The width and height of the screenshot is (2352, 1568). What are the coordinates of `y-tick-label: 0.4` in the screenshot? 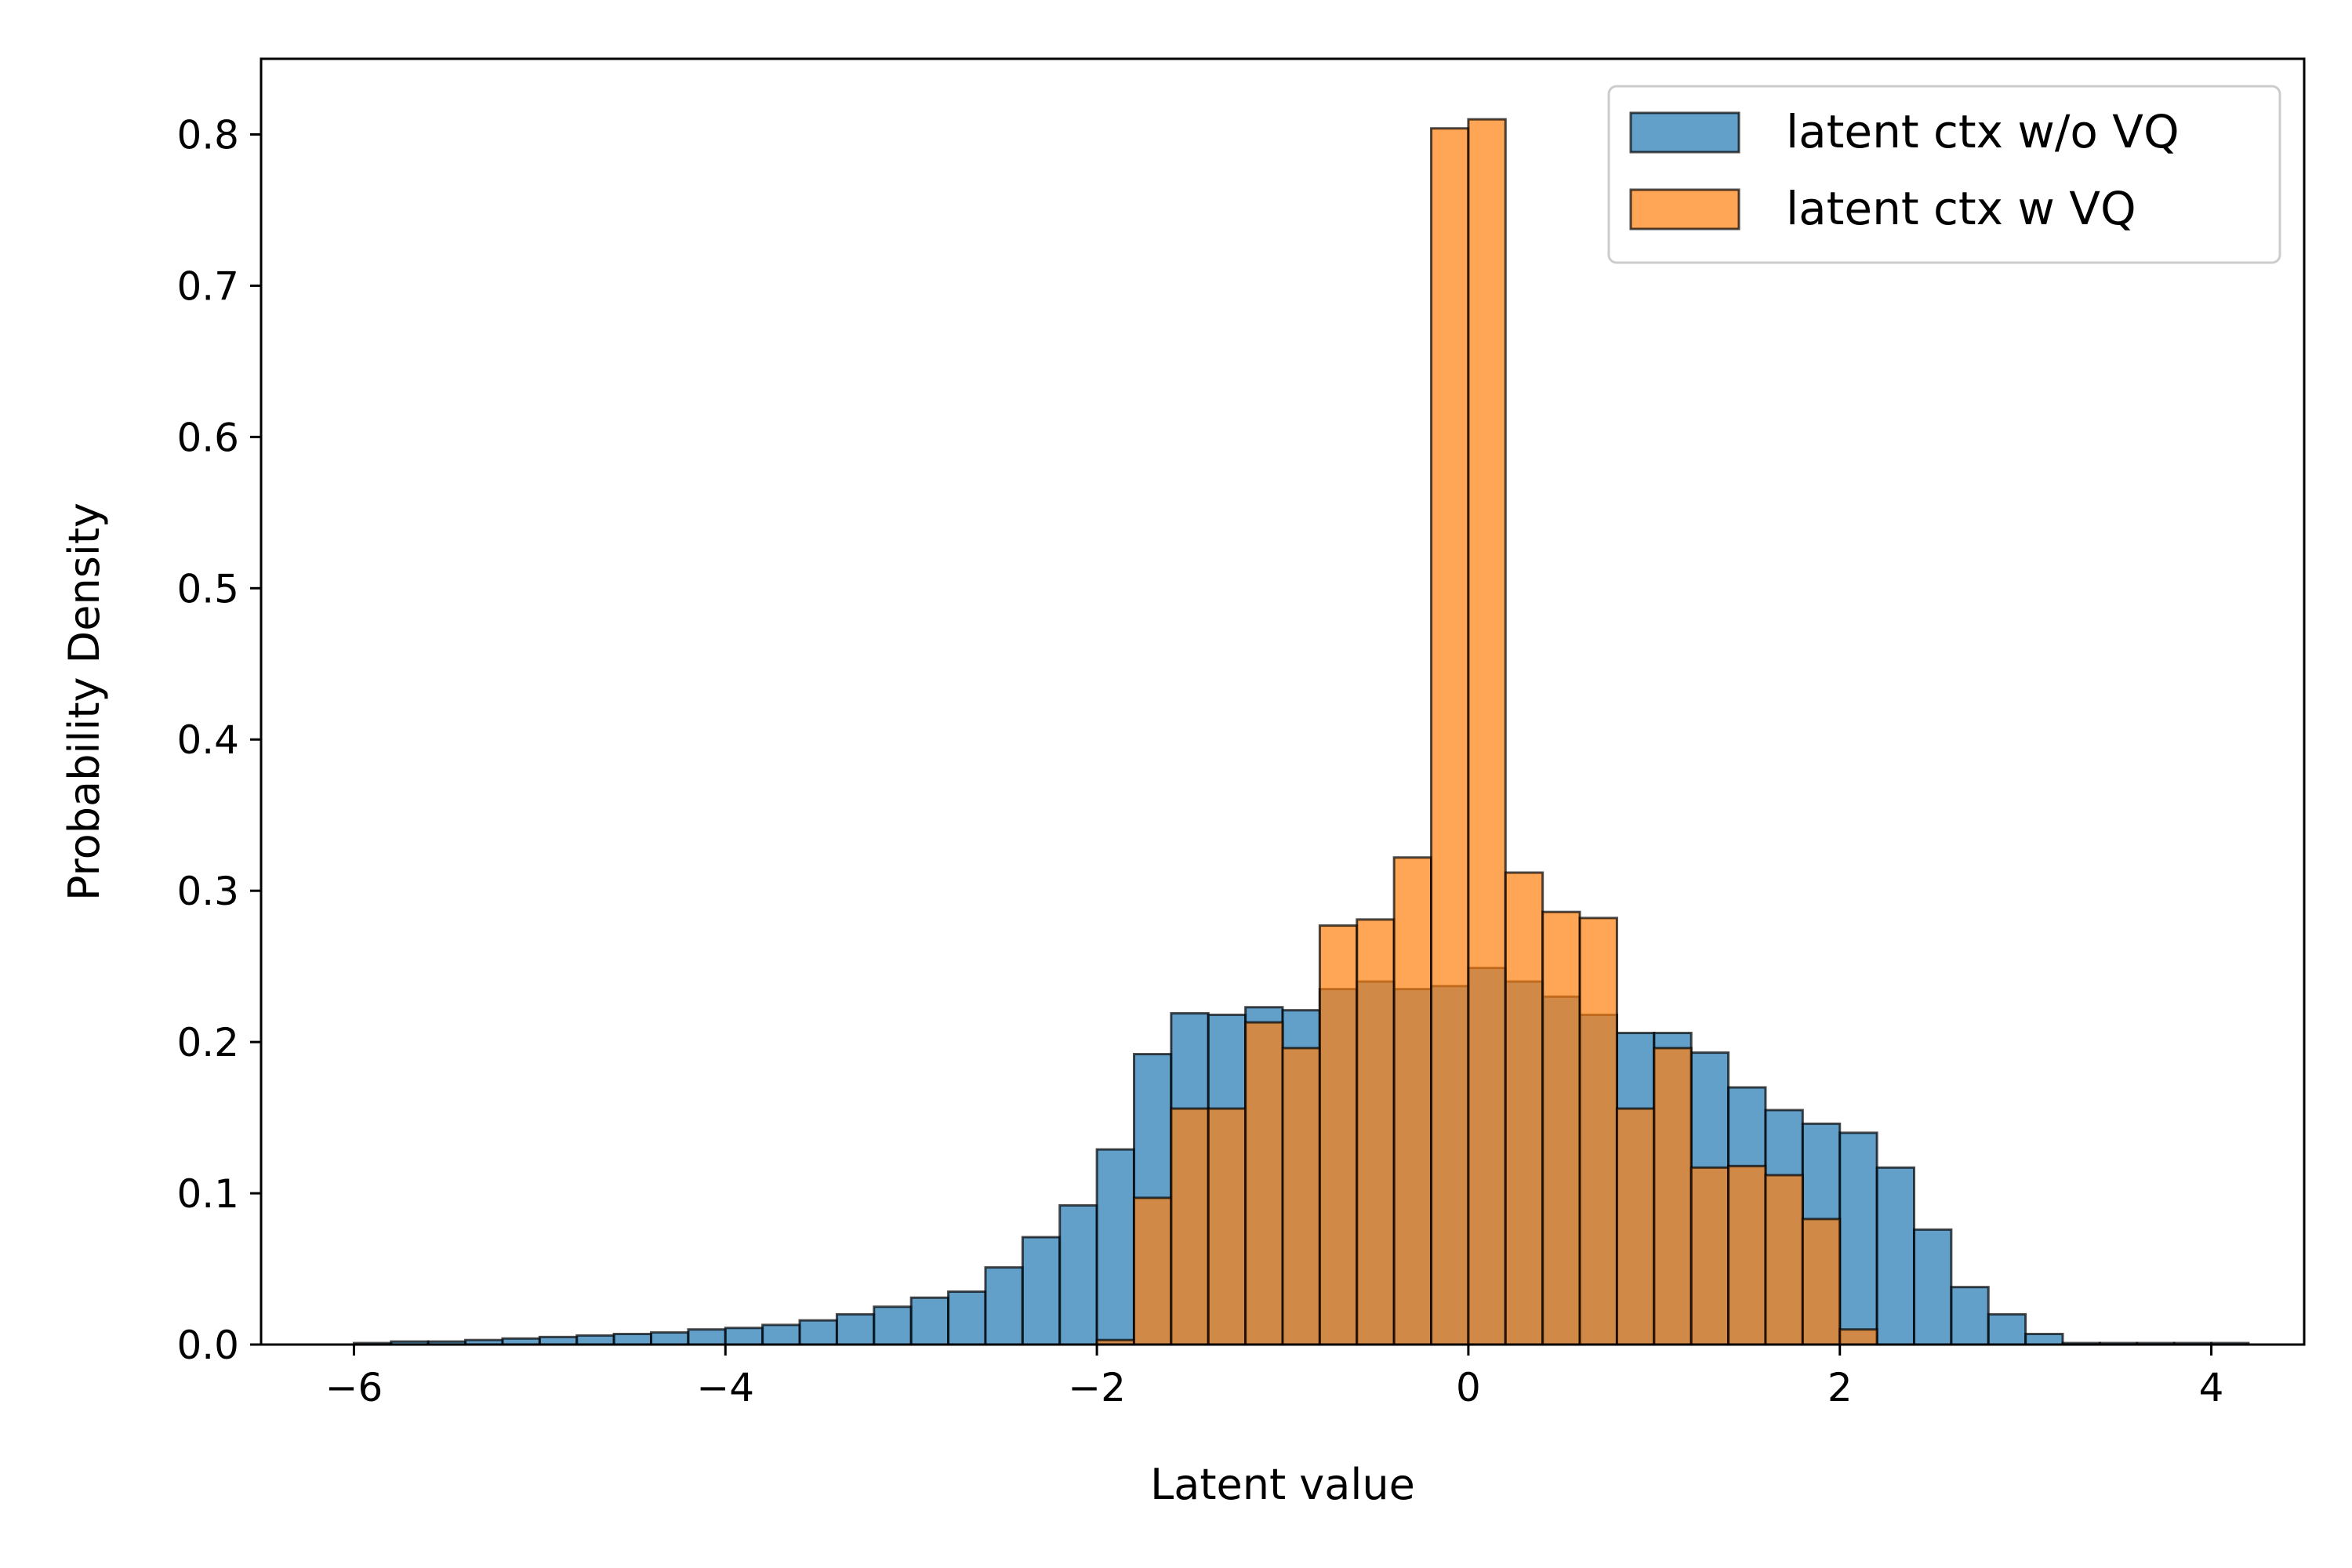 It's located at (208, 740).